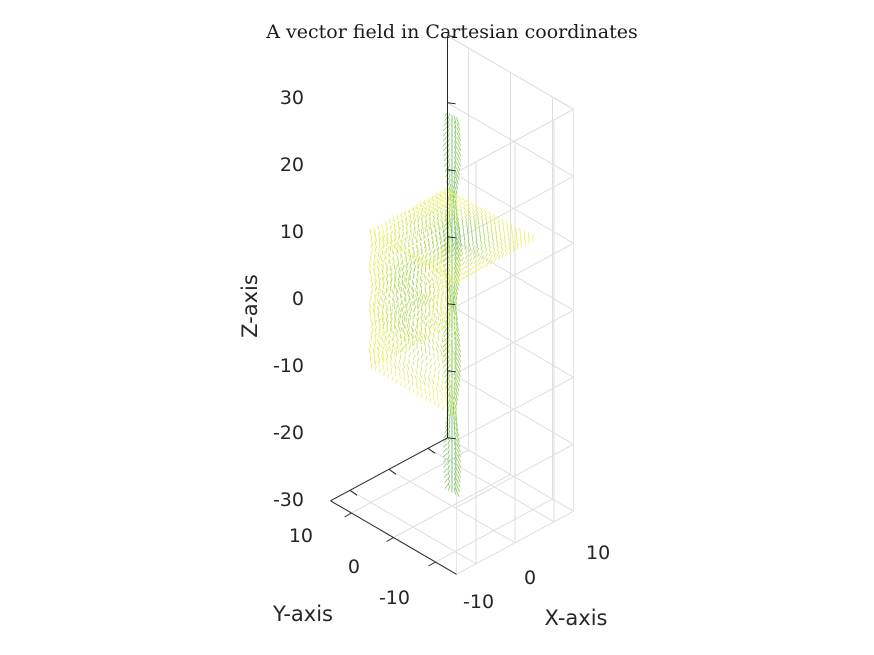 The image size is (874, 655). Describe the element at coordinates (288, 433) in the screenshot. I see `z-tick-label: -20` at that location.